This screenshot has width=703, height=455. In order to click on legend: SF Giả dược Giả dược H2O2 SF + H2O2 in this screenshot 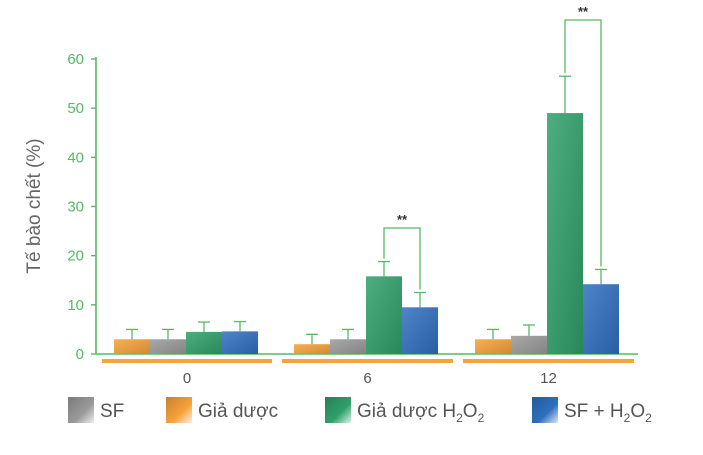, I will do `click(360, 411)`.